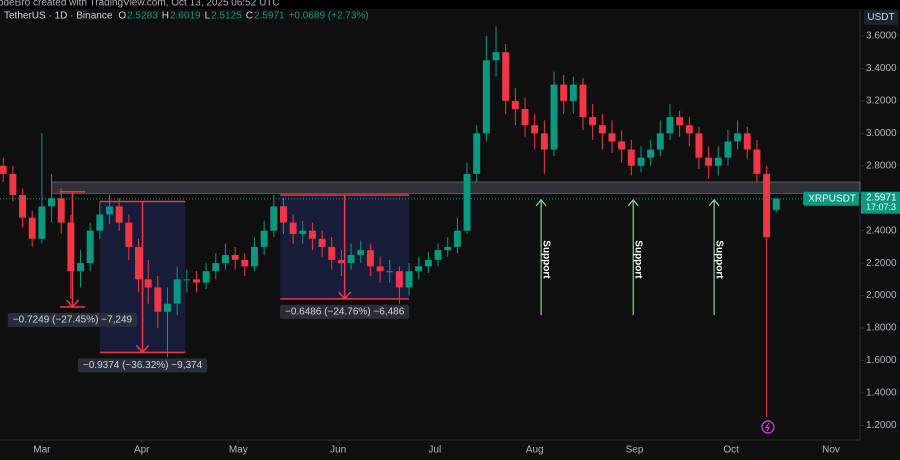 The width and height of the screenshot is (900, 460). What do you see at coordinates (456, 187) in the screenshot?
I see `resistance-zone` at bounding box center [456, 187].